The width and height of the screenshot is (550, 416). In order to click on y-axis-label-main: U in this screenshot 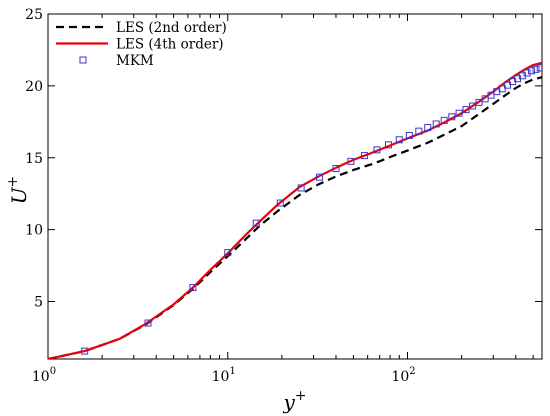, I will do `click(19, 195)`.